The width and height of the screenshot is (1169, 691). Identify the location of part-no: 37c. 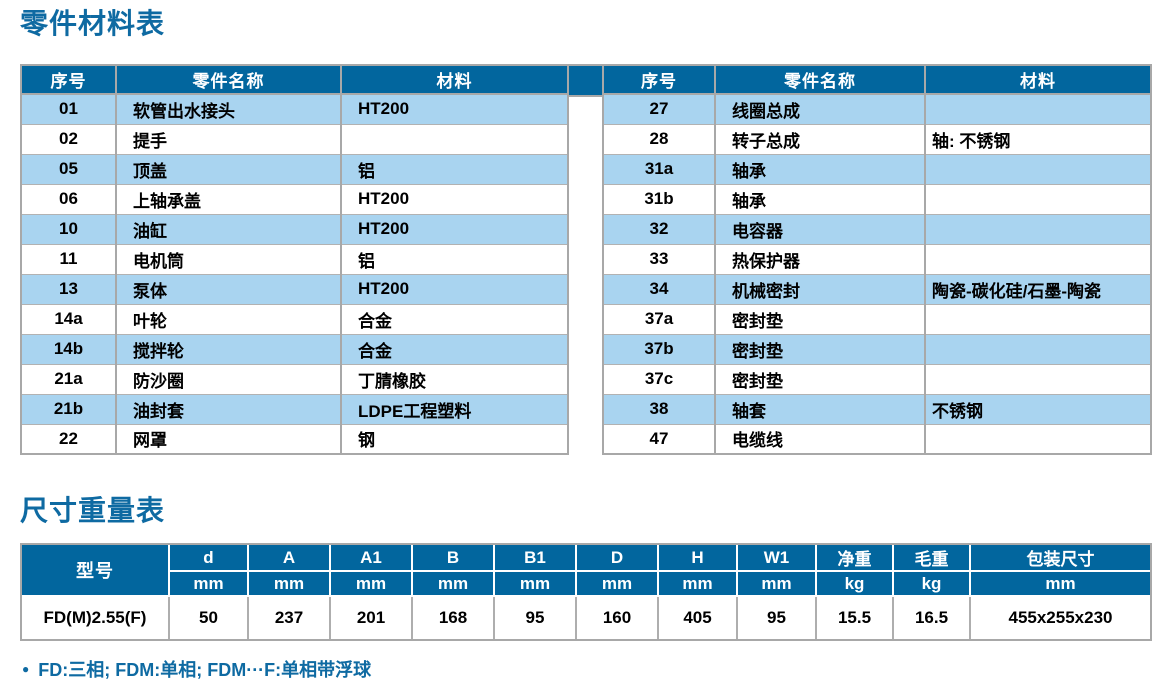
(659, 379).